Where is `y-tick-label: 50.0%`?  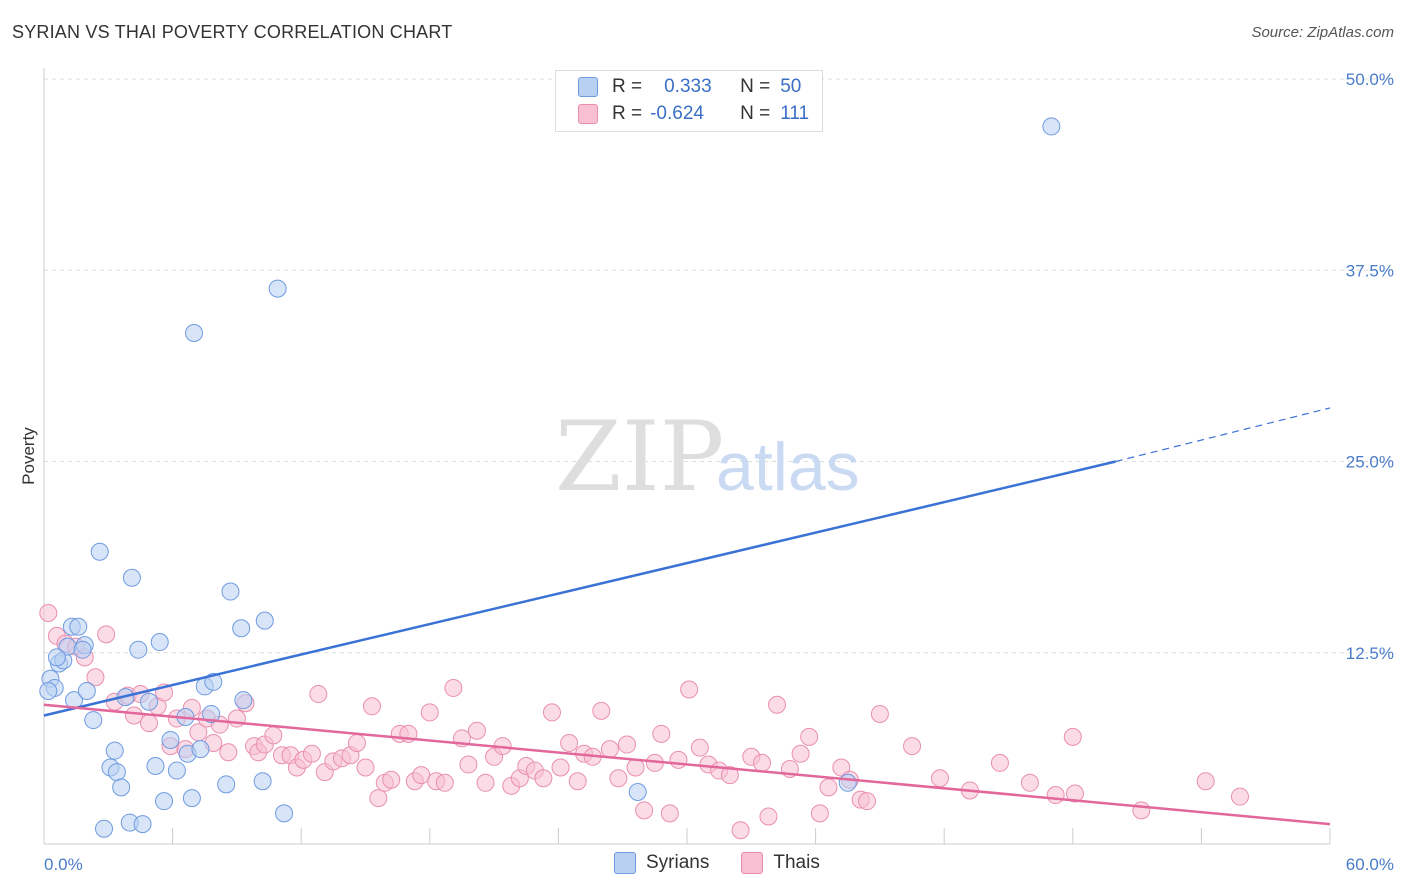
y-tick-label: 50.0% is located at coordinates (1370, 79).